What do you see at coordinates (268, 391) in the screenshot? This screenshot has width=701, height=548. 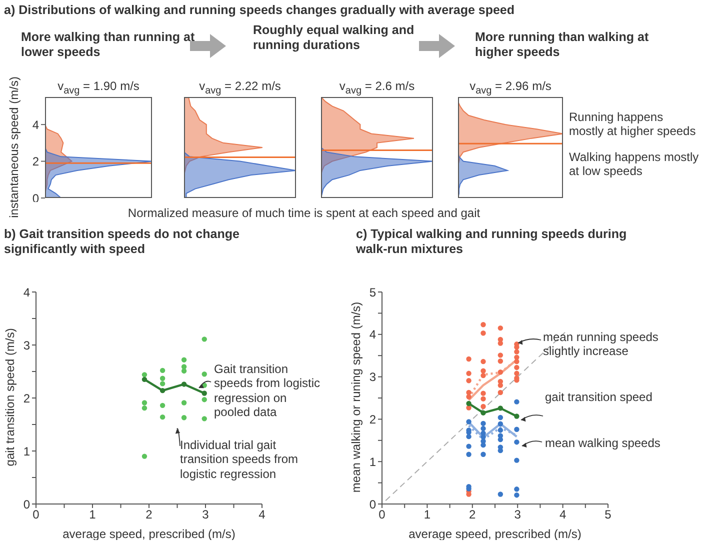 I see `annotation: Gait transition speeds from logistic regression on pooled data` at bounding box center [268, 391].